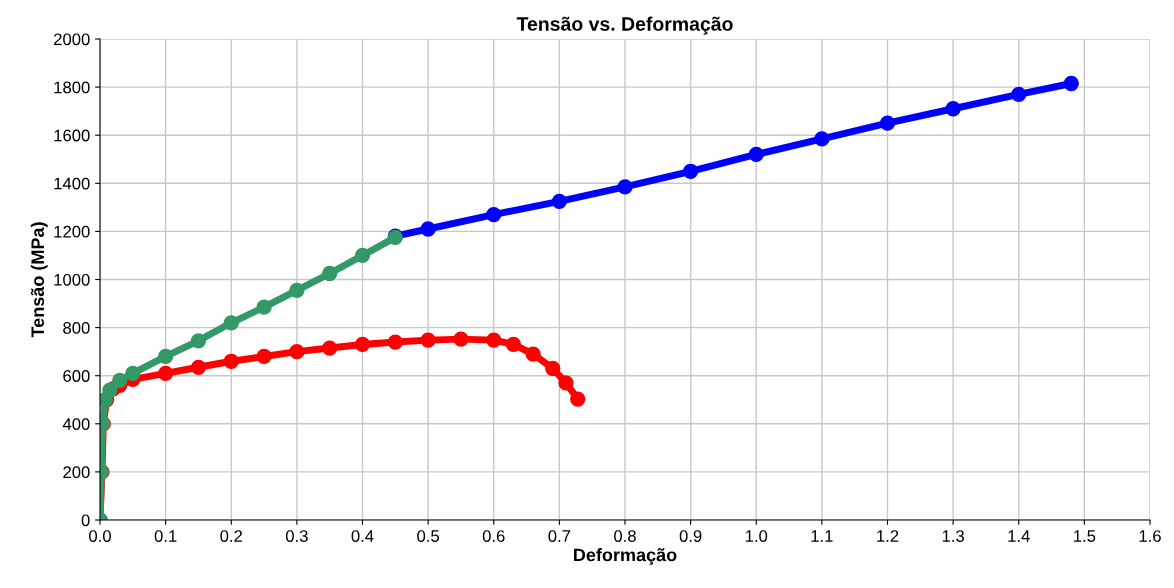  I want to click on x-tick-label: 1.1, so click(822, 536).